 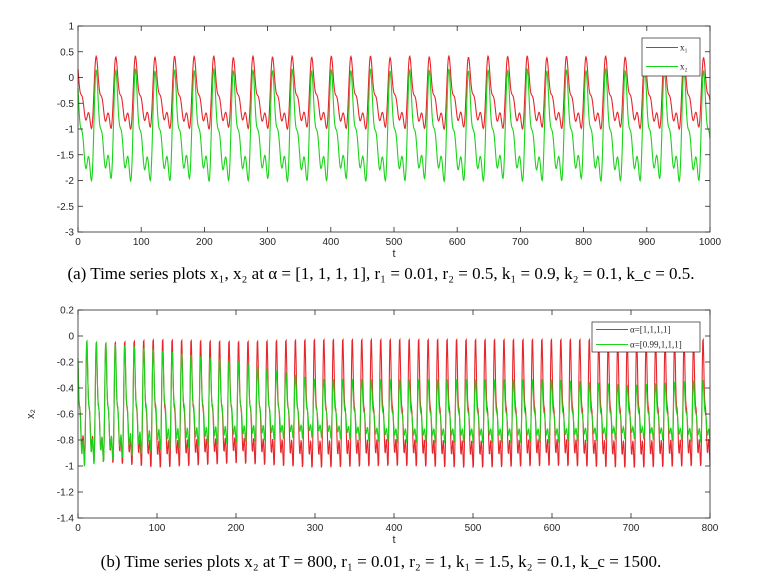 I want to click on x-tick-label: 900, so click(x=646, y=242).